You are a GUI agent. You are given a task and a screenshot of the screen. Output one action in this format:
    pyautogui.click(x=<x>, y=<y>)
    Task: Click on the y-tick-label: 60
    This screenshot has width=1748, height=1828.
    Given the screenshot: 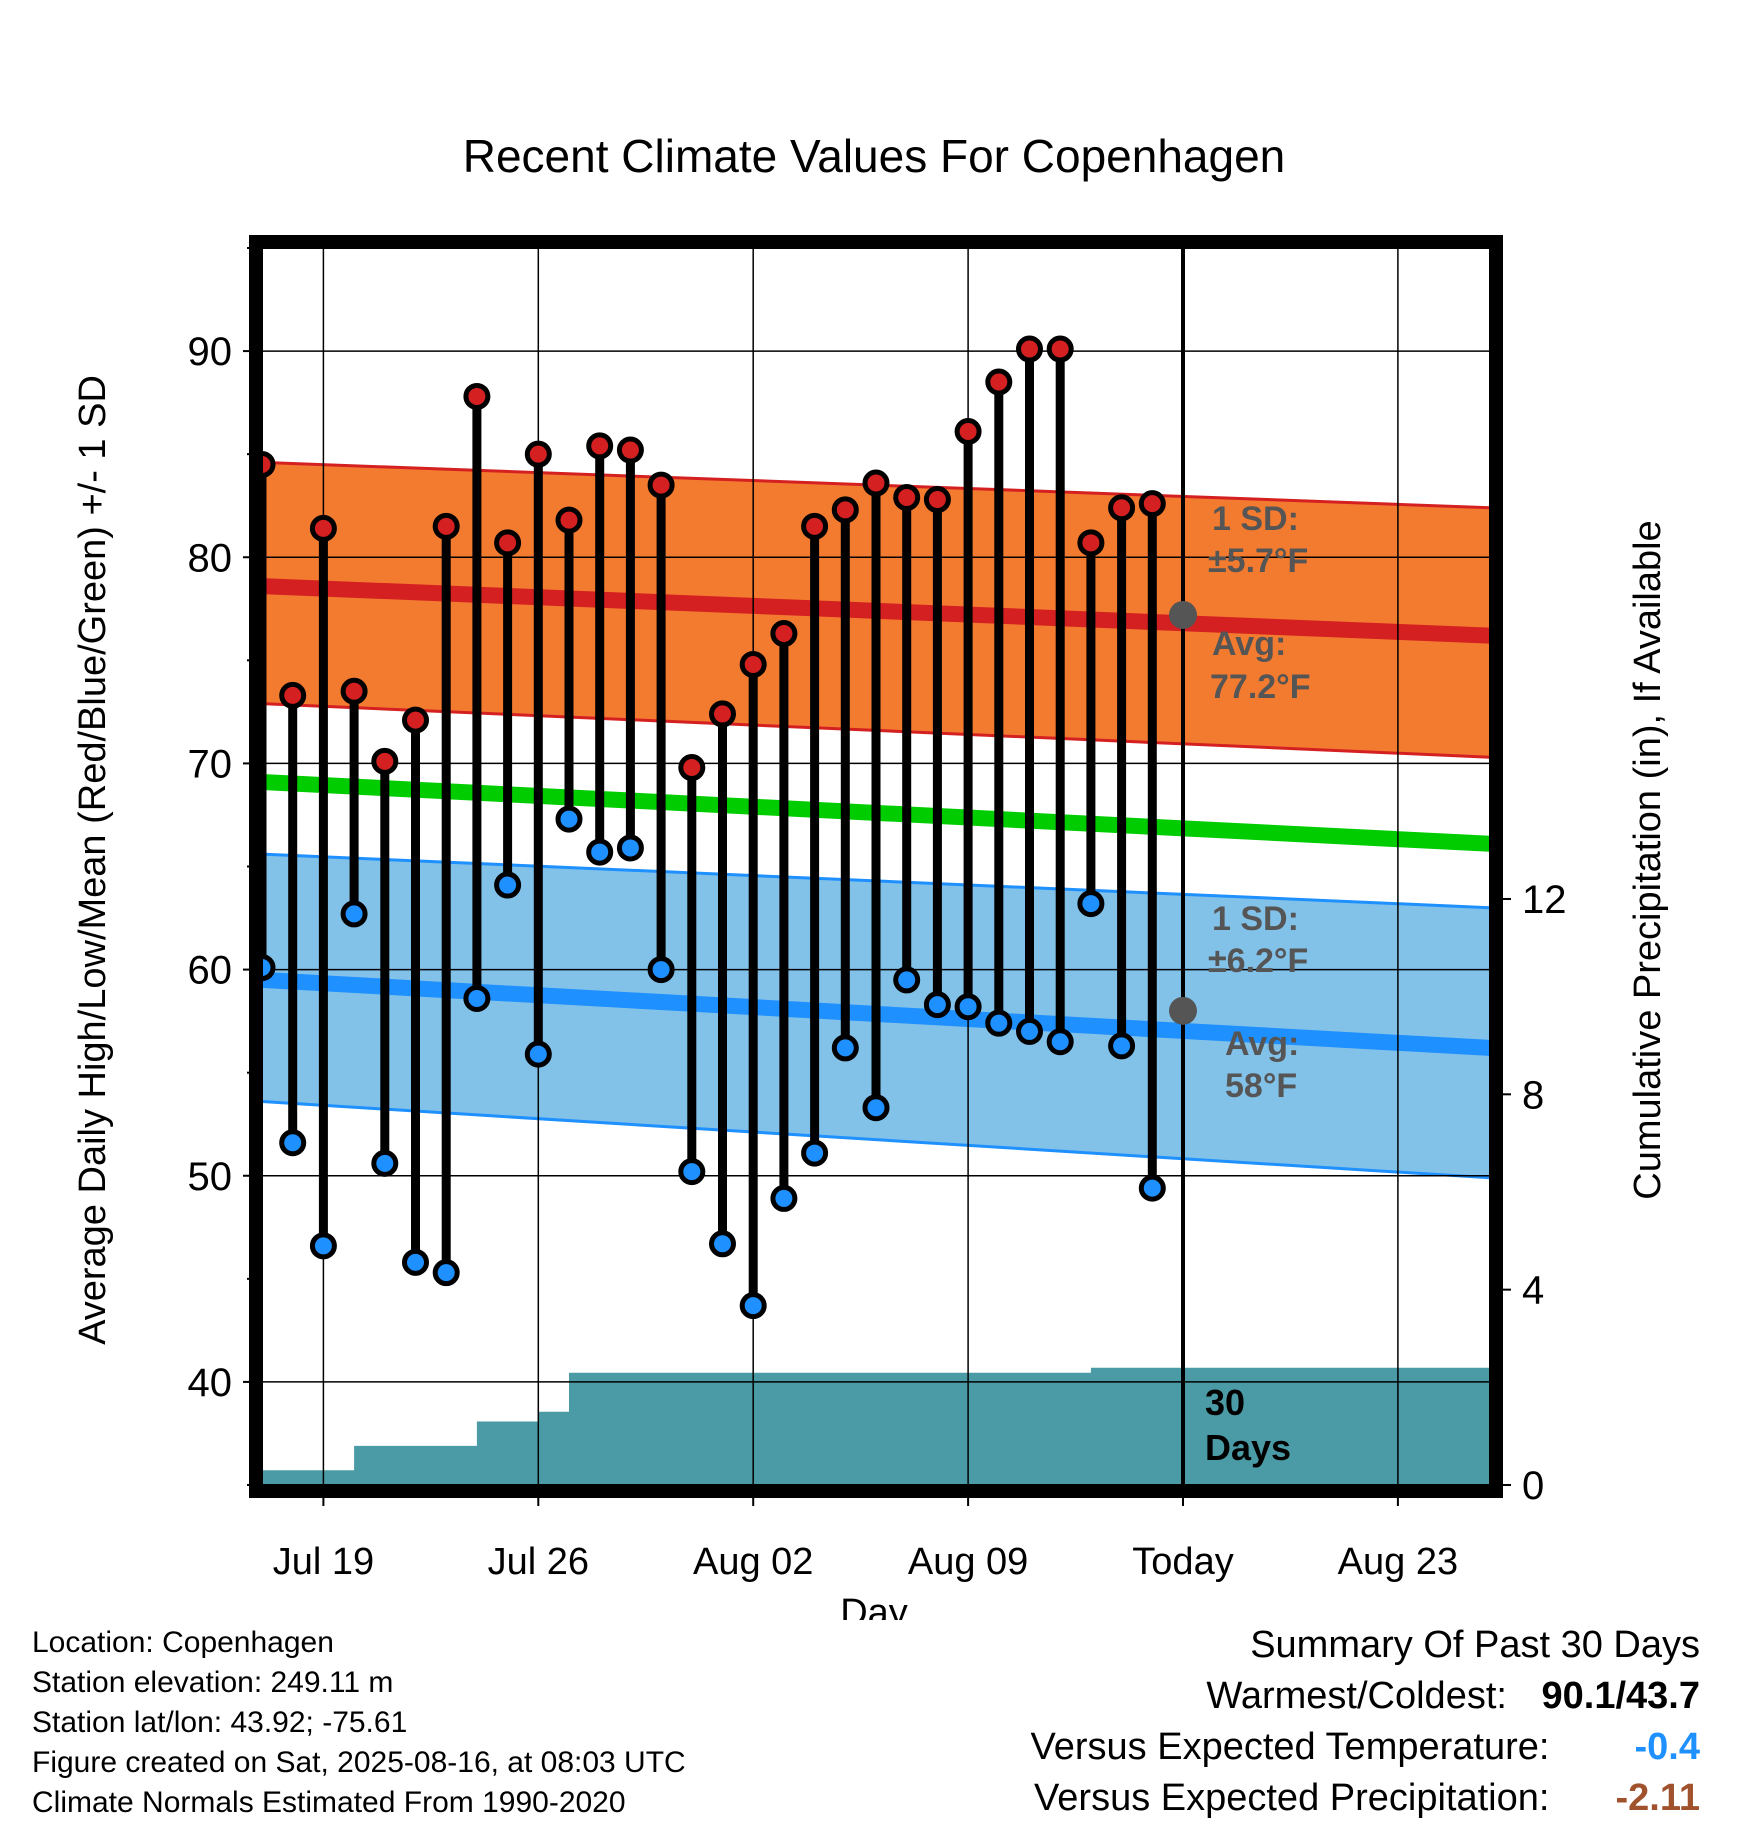 What is the action you would take?
    pyautogui.click(x=210, y=971)
    